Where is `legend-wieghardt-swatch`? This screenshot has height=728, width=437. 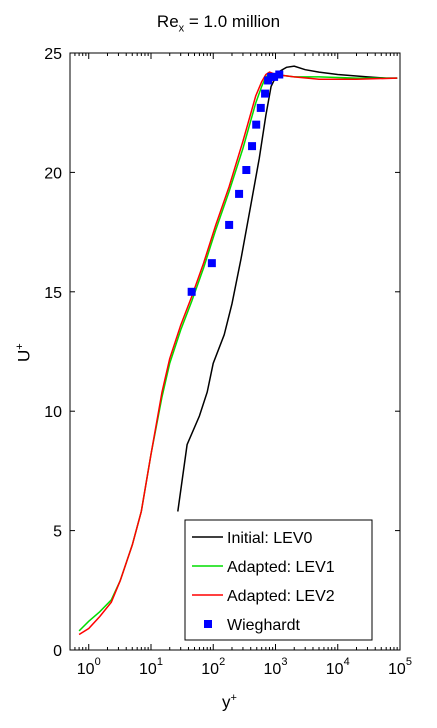 legend-wieghardt-swatch is located at coordinates (208, 624).